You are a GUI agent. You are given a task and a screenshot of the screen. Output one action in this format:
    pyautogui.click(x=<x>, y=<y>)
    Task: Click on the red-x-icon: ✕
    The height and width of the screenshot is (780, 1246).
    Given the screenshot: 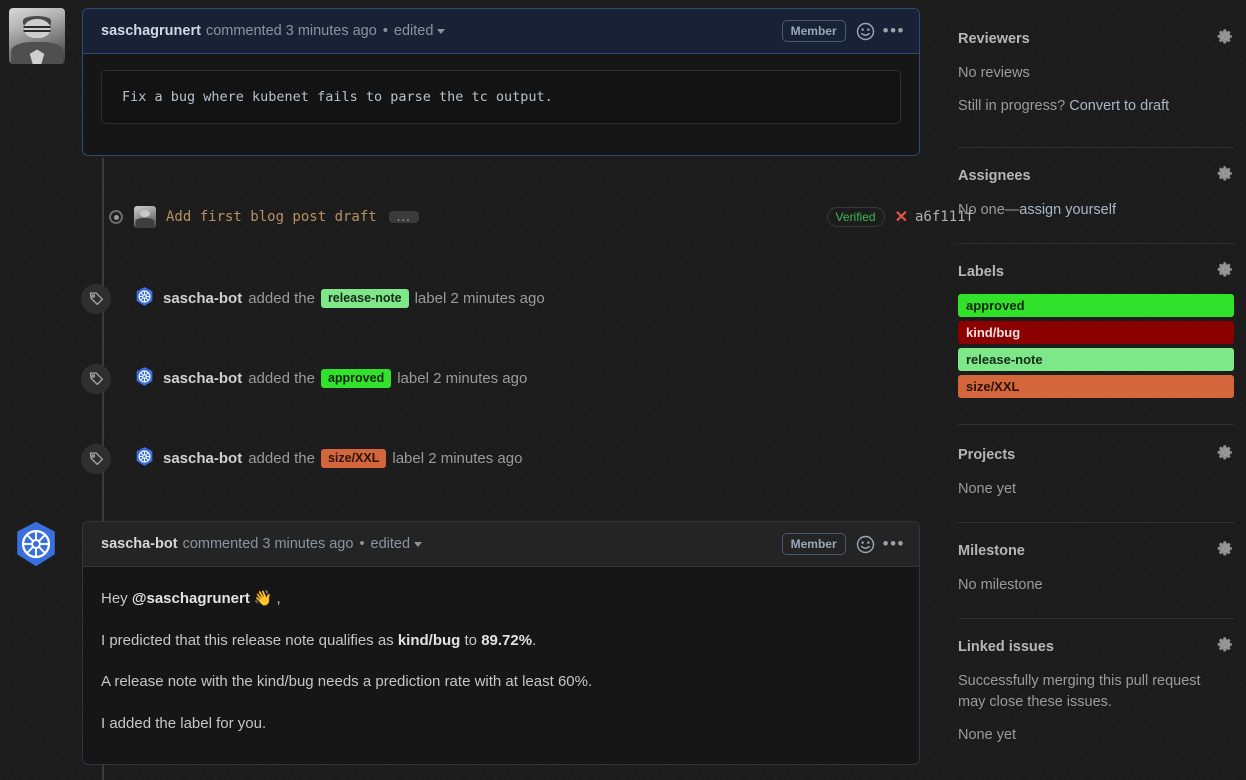 What is the action you would take?
    pyautogui.click(x=901, y=217)
    